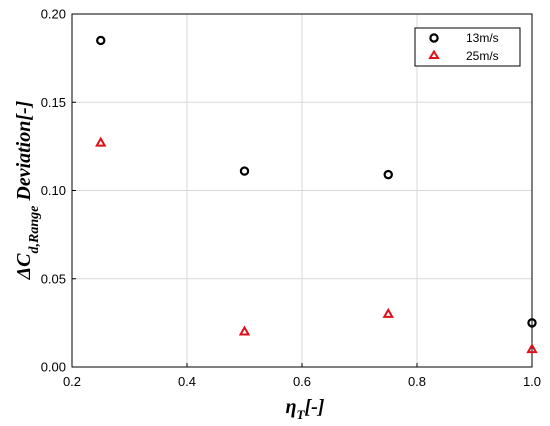 The height and width of the screenshot is (426, 550). I want to click on y-tick-label-4: 0.20, so click(53, 14).